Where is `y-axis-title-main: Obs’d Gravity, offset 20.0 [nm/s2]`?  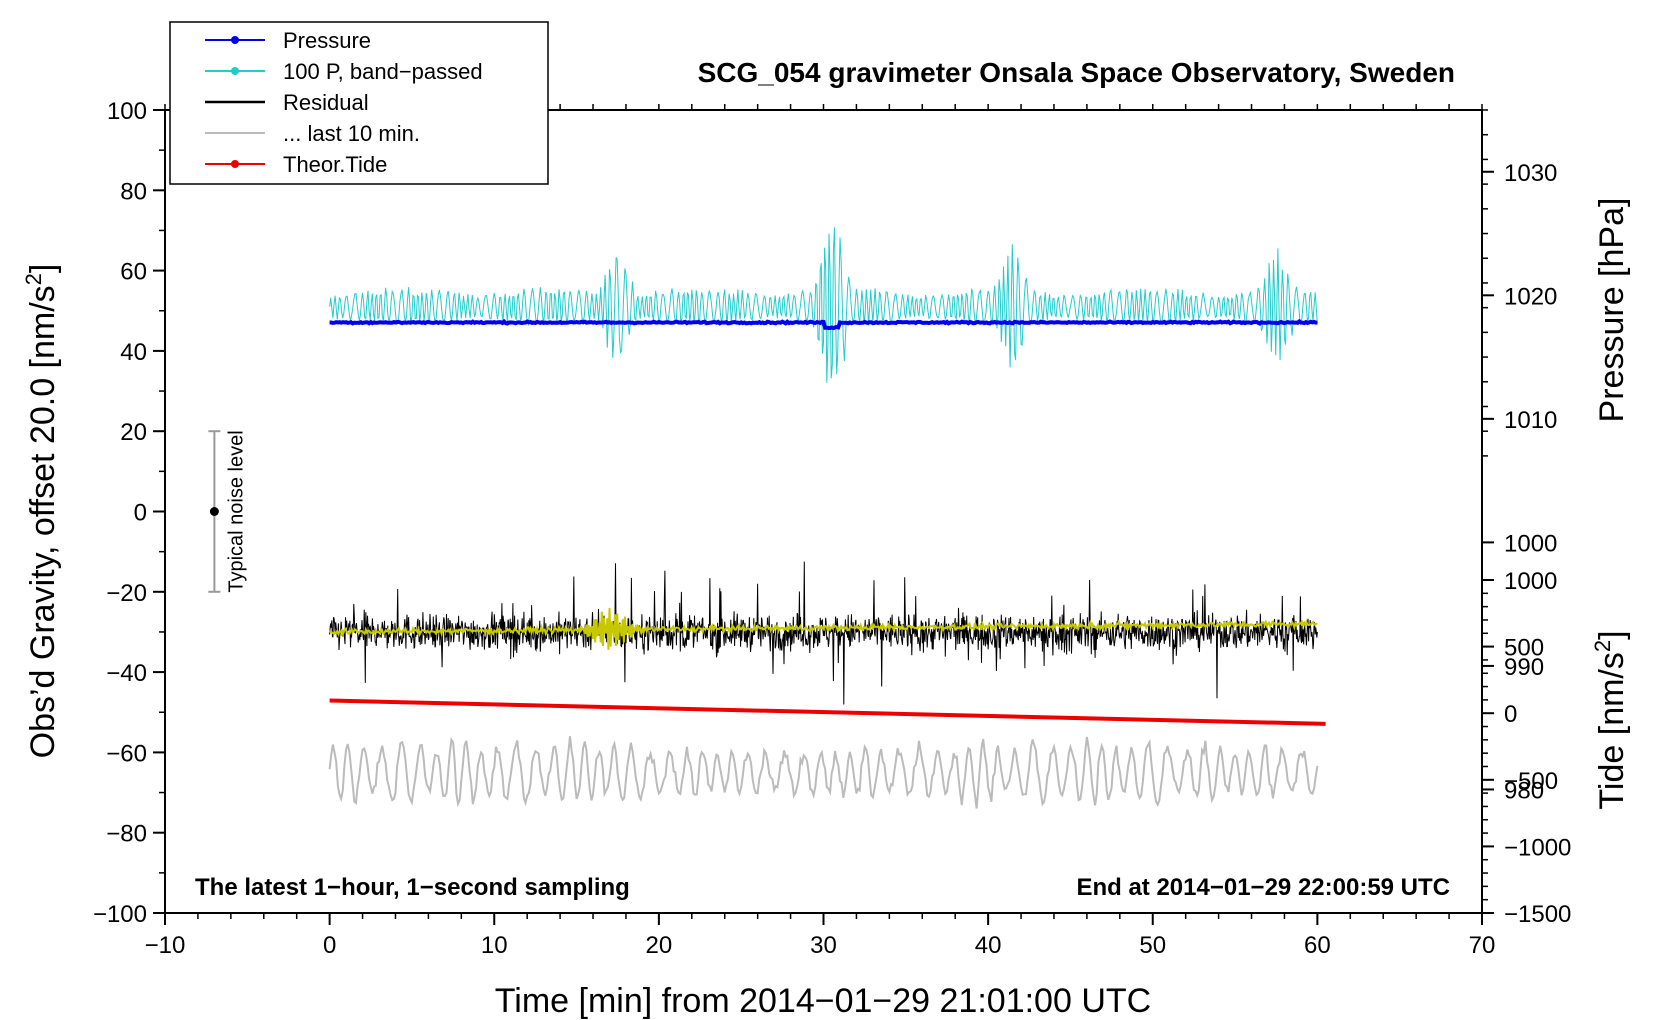
y-axis-title-main: Obs’d Gravity, offset 20.0 [nm/s2] is located at coordinates (41, 511).